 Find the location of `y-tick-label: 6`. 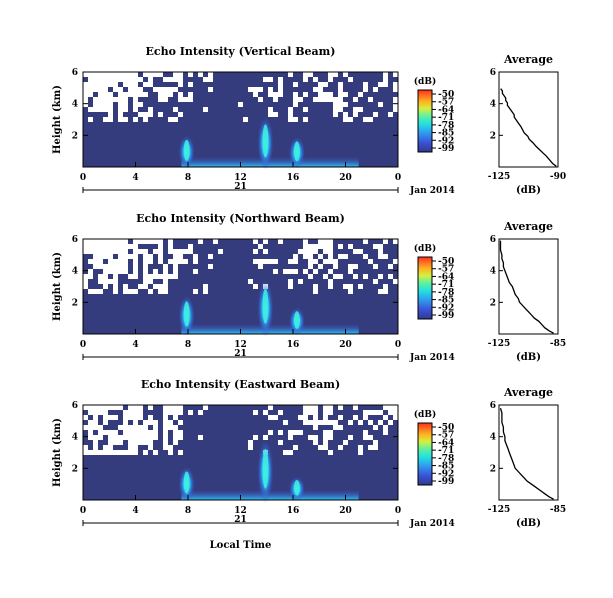

y-tick-label: 6 is located at coordinates (493, 406).